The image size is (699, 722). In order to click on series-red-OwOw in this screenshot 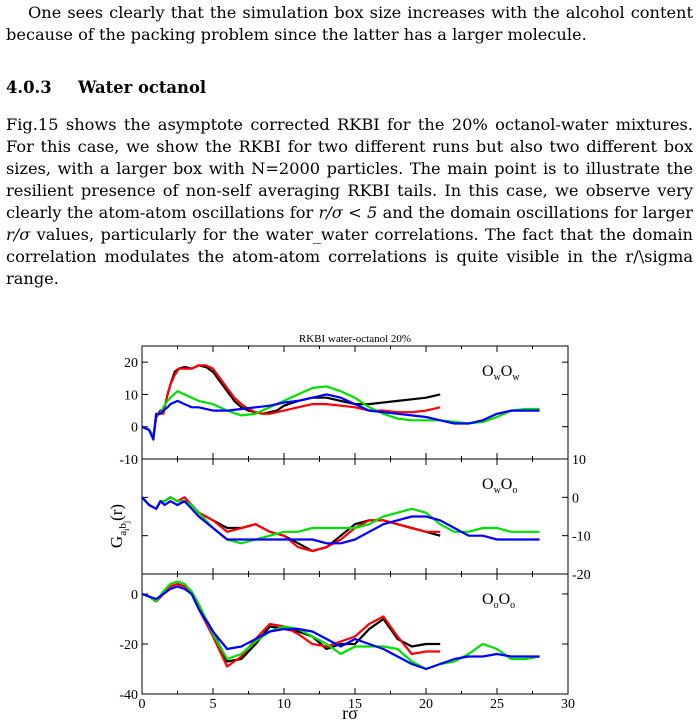, I will do `click(291, 401)`.